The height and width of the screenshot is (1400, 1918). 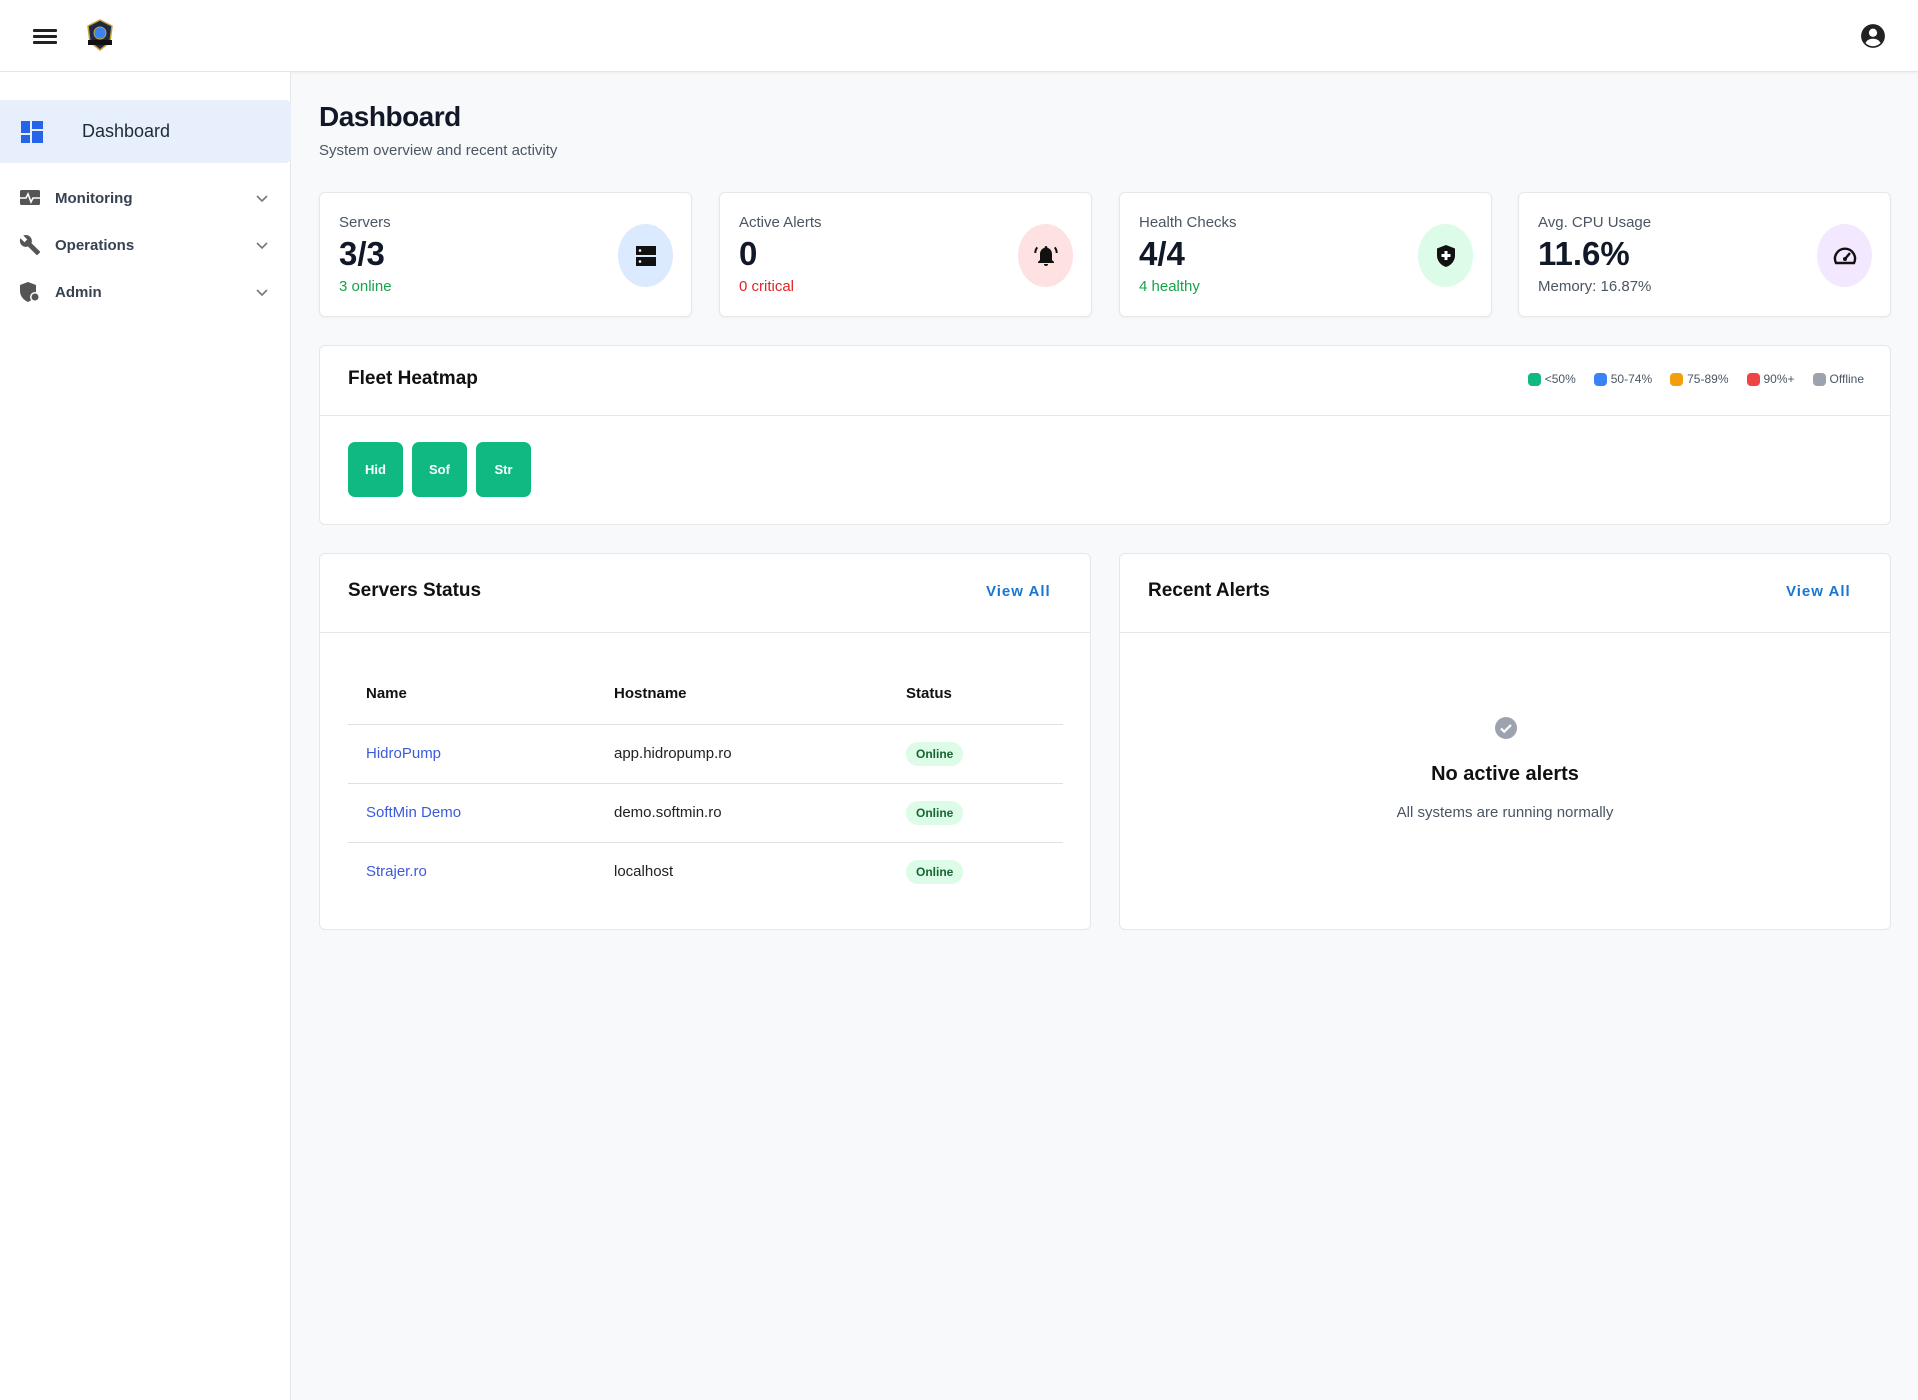 I want to click on sidebar-item-monitoring: Monitoring, so click(x=145, y=198).